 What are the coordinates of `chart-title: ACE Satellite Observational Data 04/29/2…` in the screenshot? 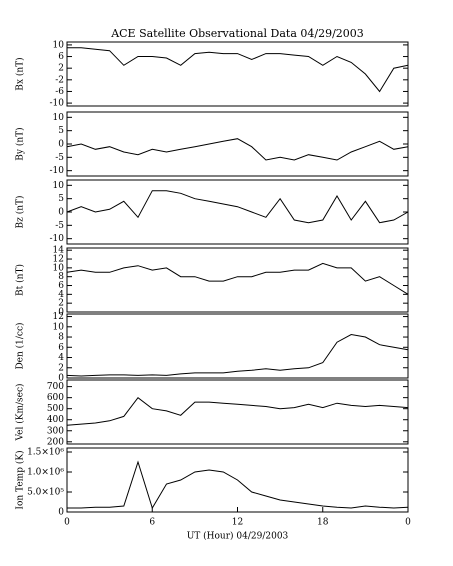 It's located at (237, 33).